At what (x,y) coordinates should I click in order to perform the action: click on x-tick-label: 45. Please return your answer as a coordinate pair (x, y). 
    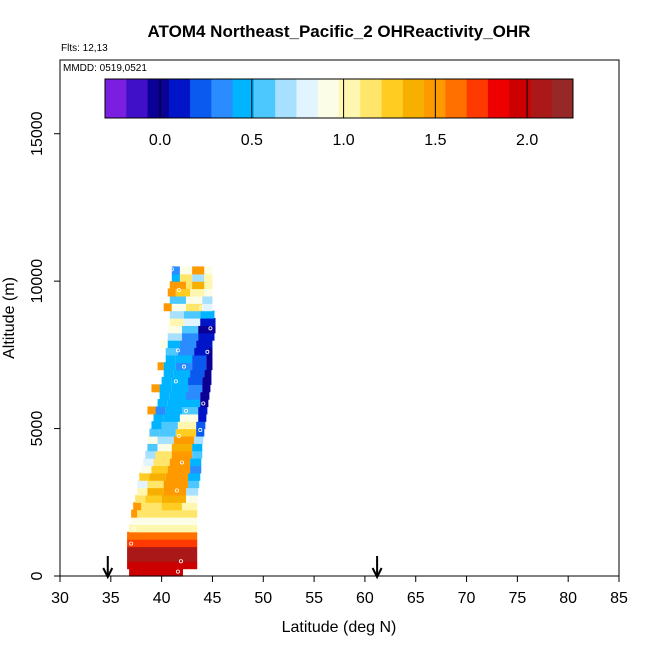
    Looking at the image, I should click on (213, 598).